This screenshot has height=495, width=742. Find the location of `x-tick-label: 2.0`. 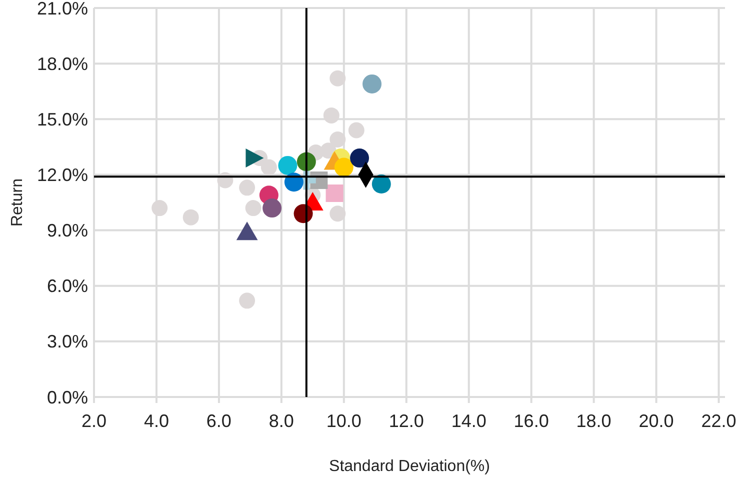

x-tick-label: 2.0 is located at coordinates (94, 421).